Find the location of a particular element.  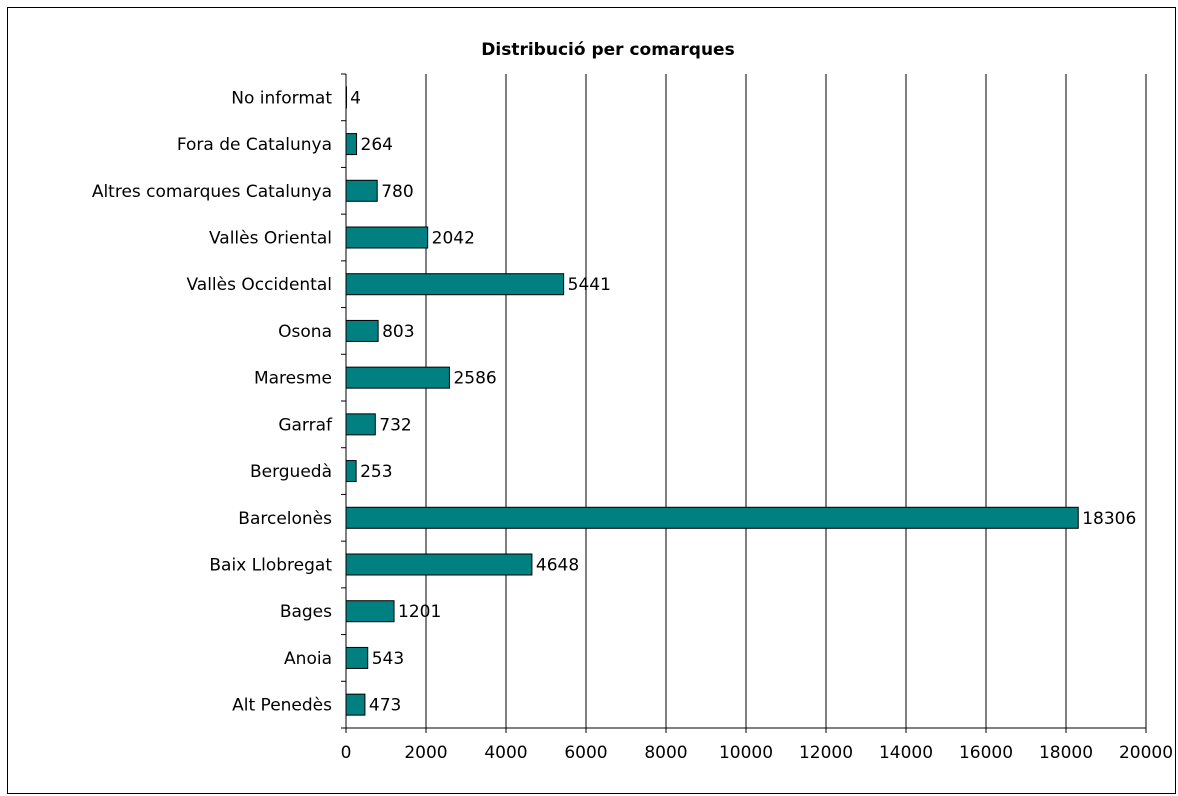

category-label: Maresme is located at coordinates (293, 379).